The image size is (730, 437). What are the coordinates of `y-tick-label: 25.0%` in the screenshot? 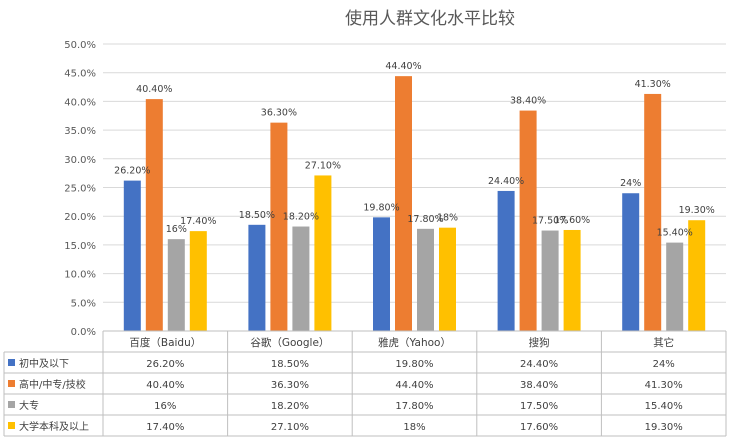 It's located at (80, 189).